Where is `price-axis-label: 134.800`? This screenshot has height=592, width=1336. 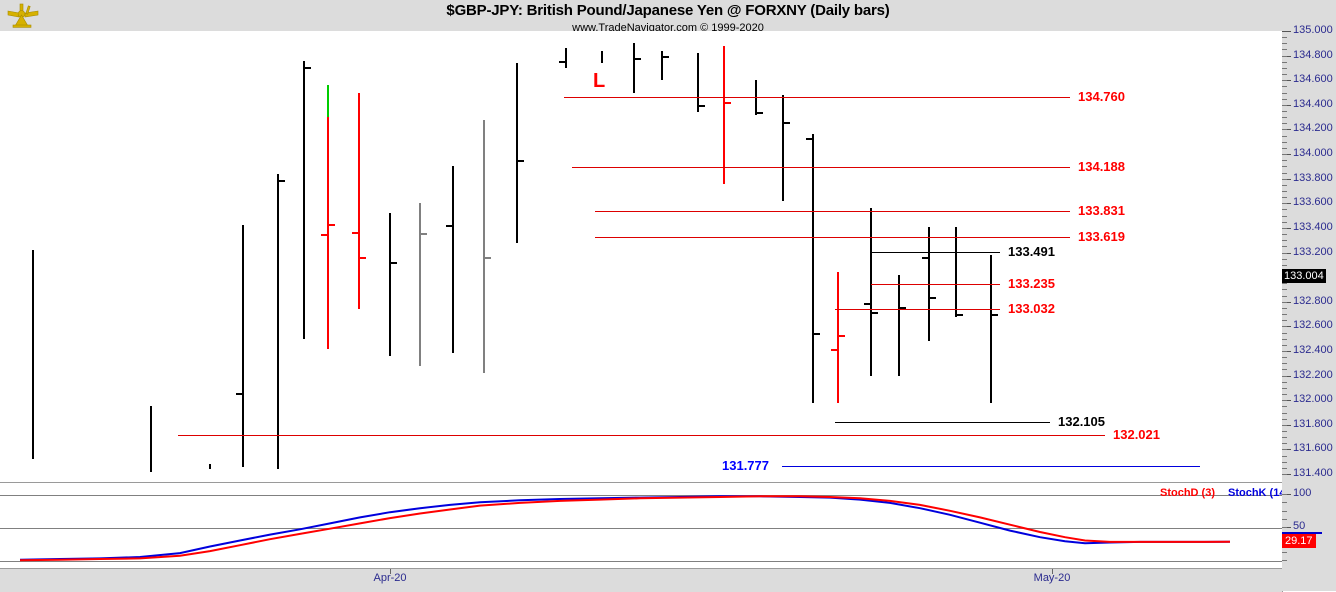
price-axis-label: 134.800 is located at coordinates (1313, 54).